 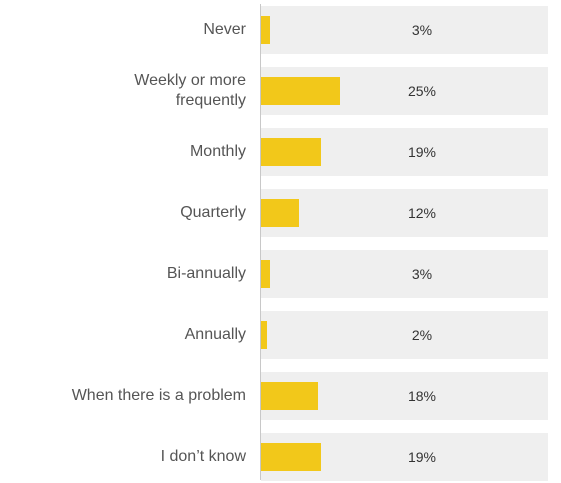 I want to click on category-label: Weekly or more frequently, so click(x=190, y=90).